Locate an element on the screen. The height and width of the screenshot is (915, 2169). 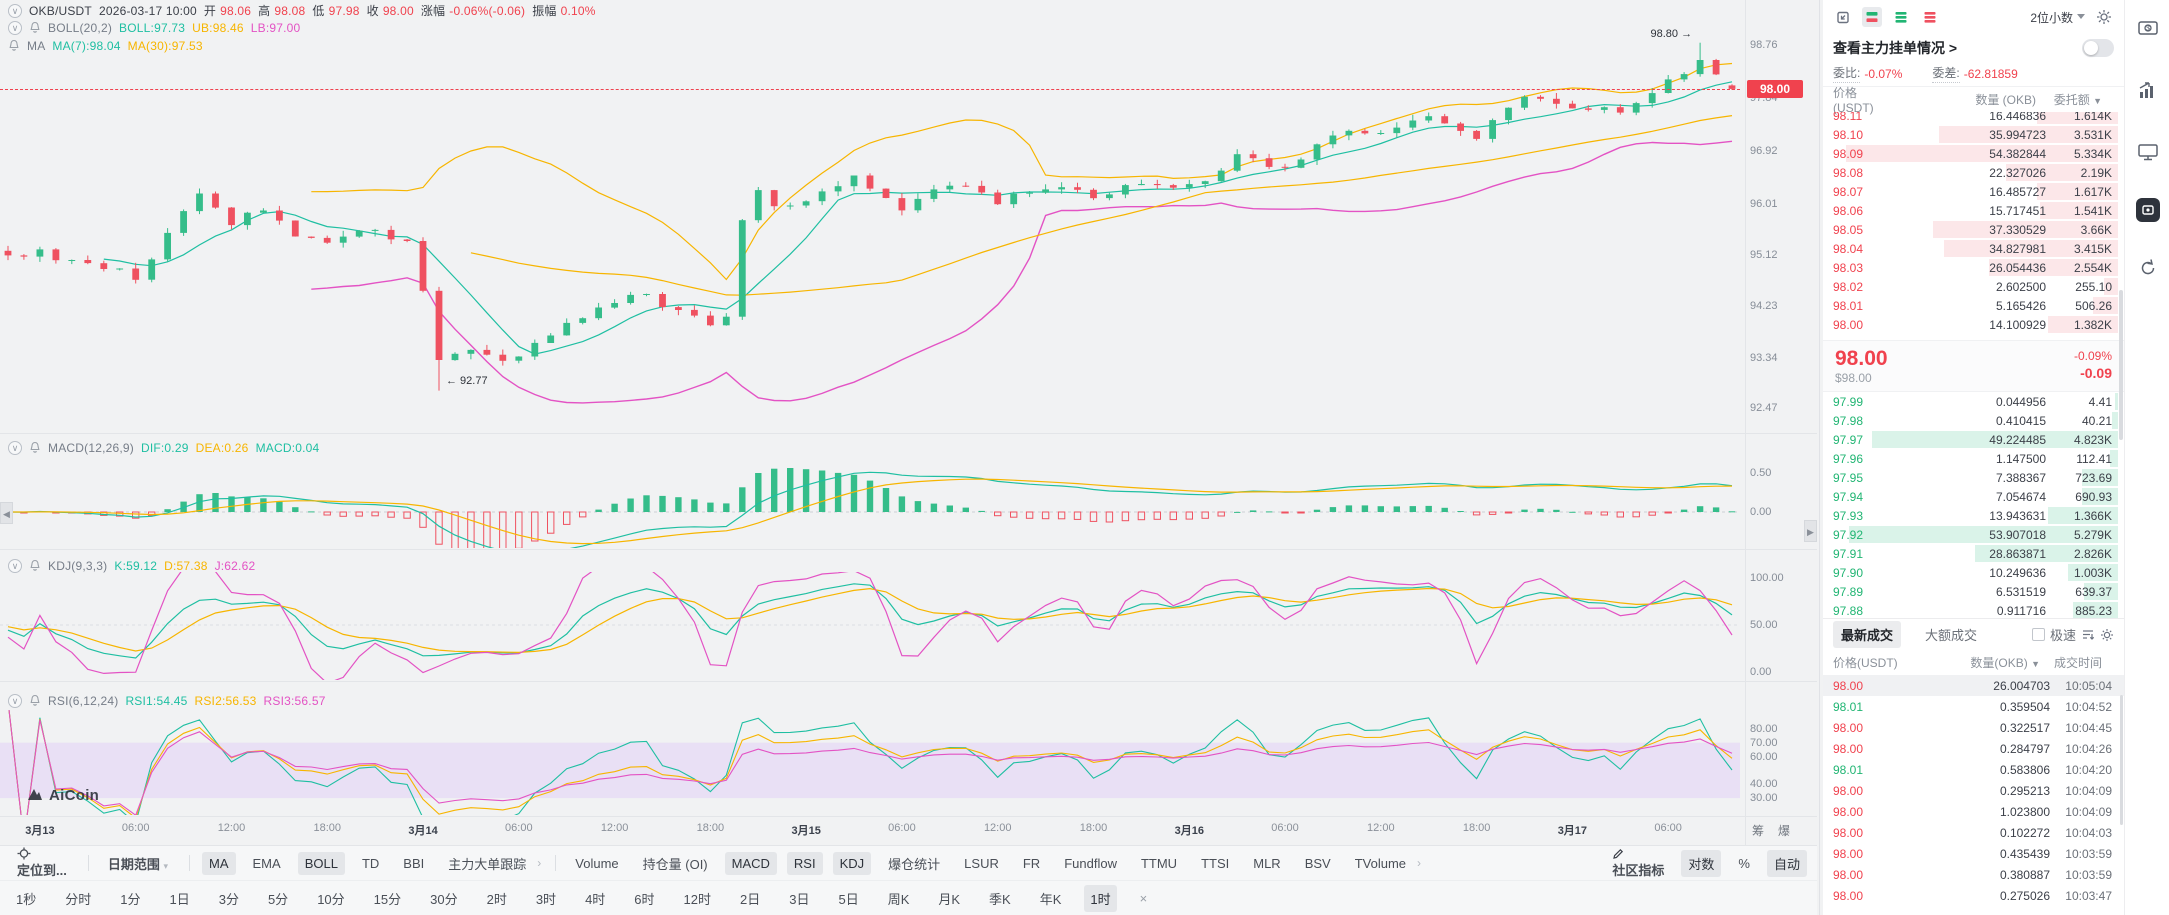
book-both-icon is located at coordinates (1872, 17).